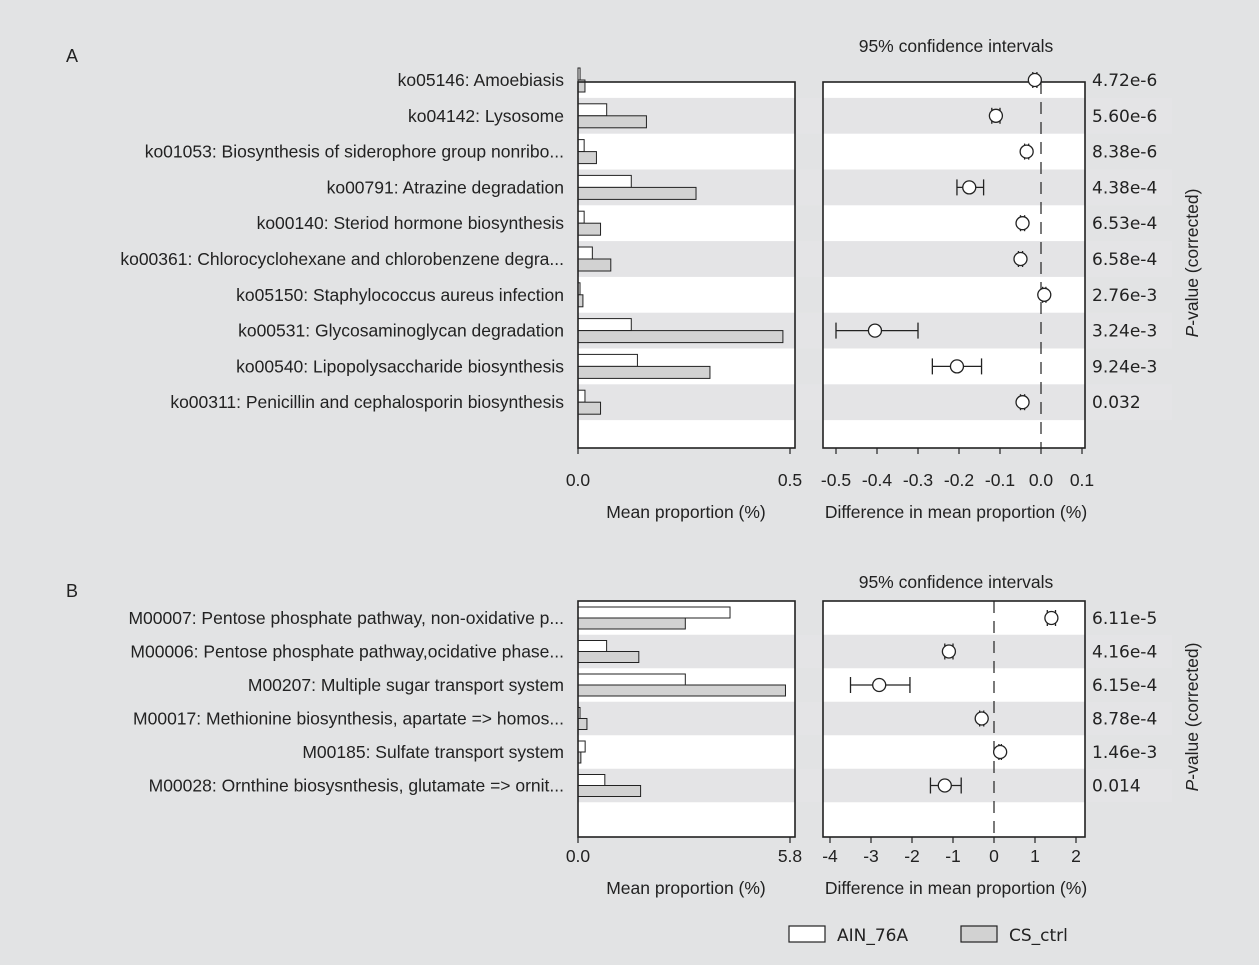 This screenshot has width=1259, height=965. What do you see at coordinates (871, 856) in the screenshot?
I see `ci-tick-label: -3` at bounding box center [871, 856].